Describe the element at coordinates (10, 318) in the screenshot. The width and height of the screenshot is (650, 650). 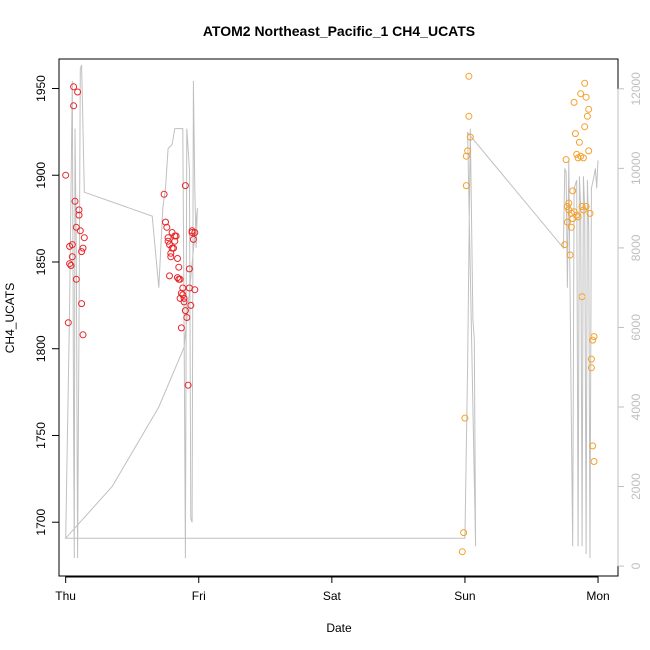
I see `y-axis-label: CH4_UCATS` at that location.